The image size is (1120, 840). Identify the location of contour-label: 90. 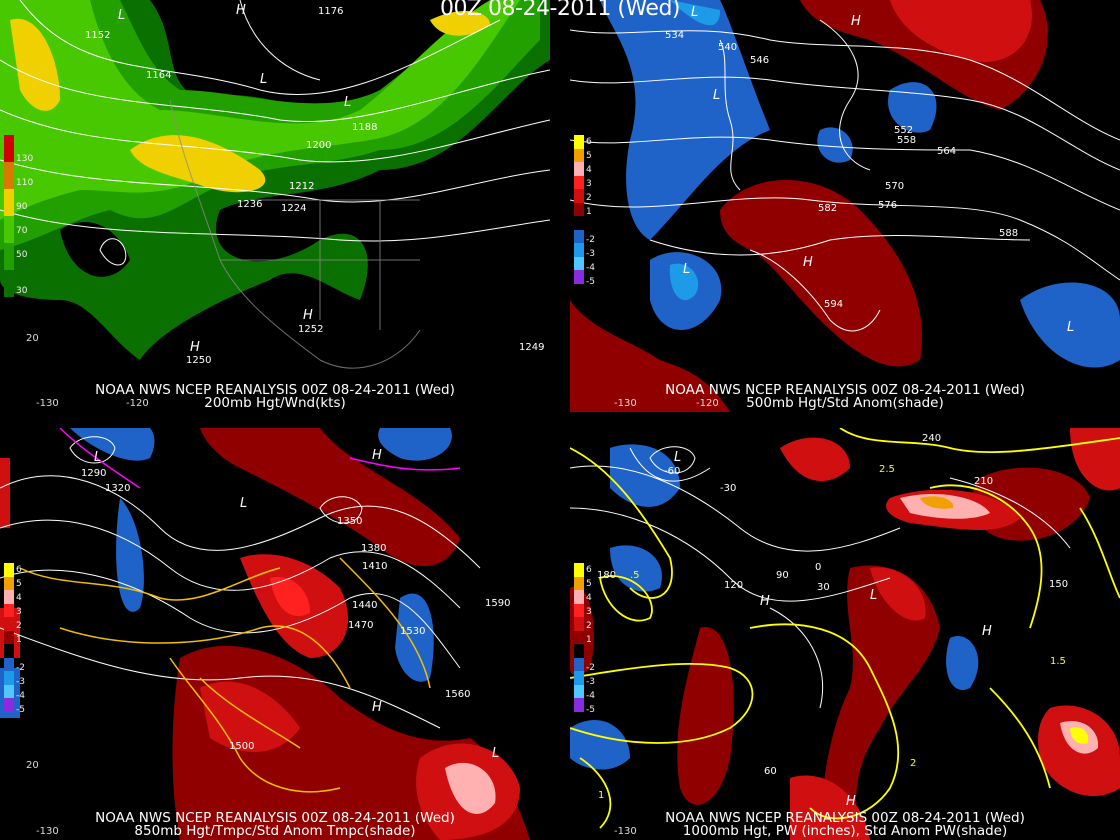
(782, 575).